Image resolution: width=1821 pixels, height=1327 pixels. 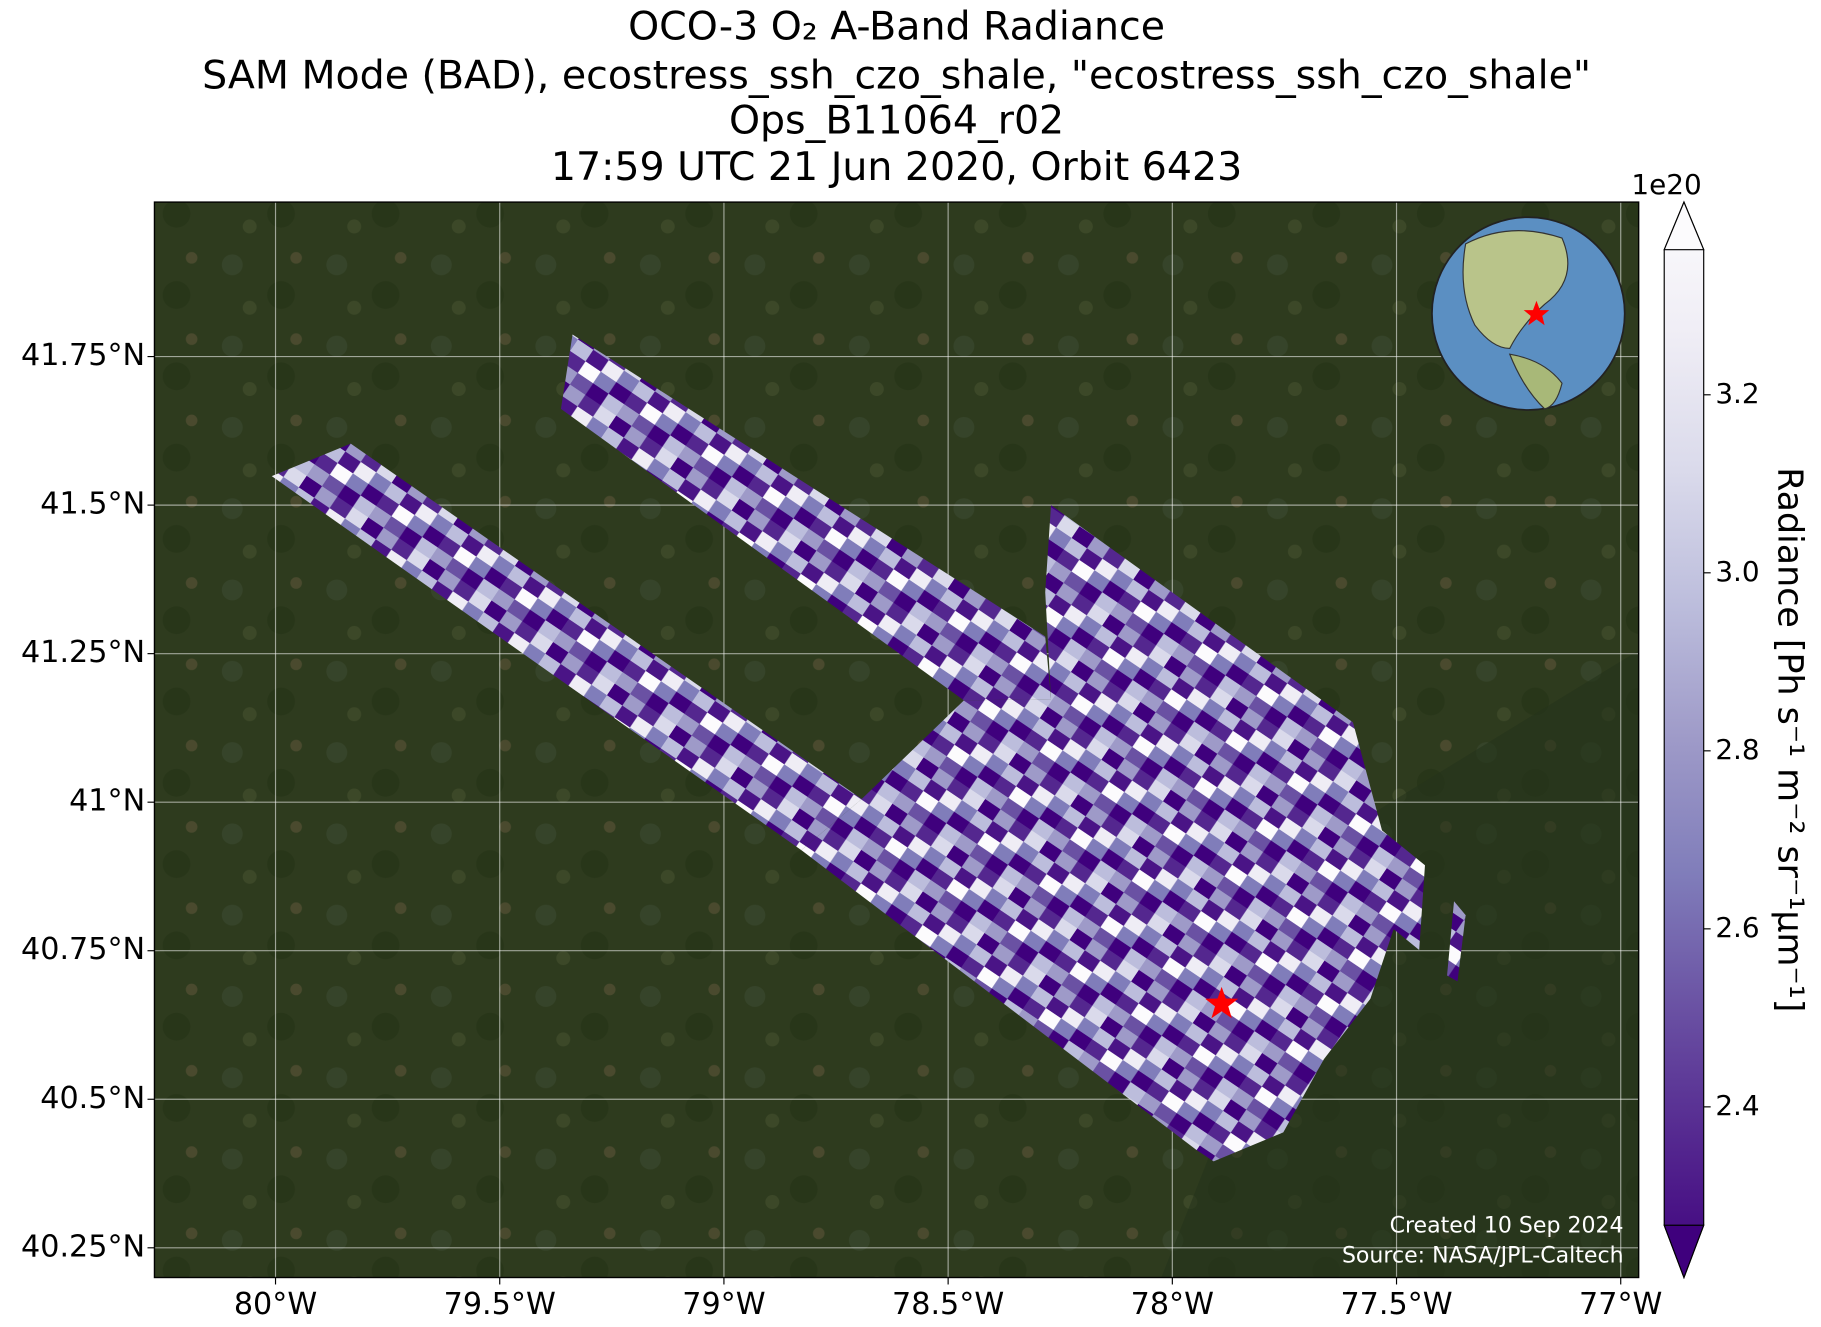 What do you see at coordinates (92, 1098) in the screenshot?
I see `y-tick-label: 40.5°N` at bounding box center [92, 1098].